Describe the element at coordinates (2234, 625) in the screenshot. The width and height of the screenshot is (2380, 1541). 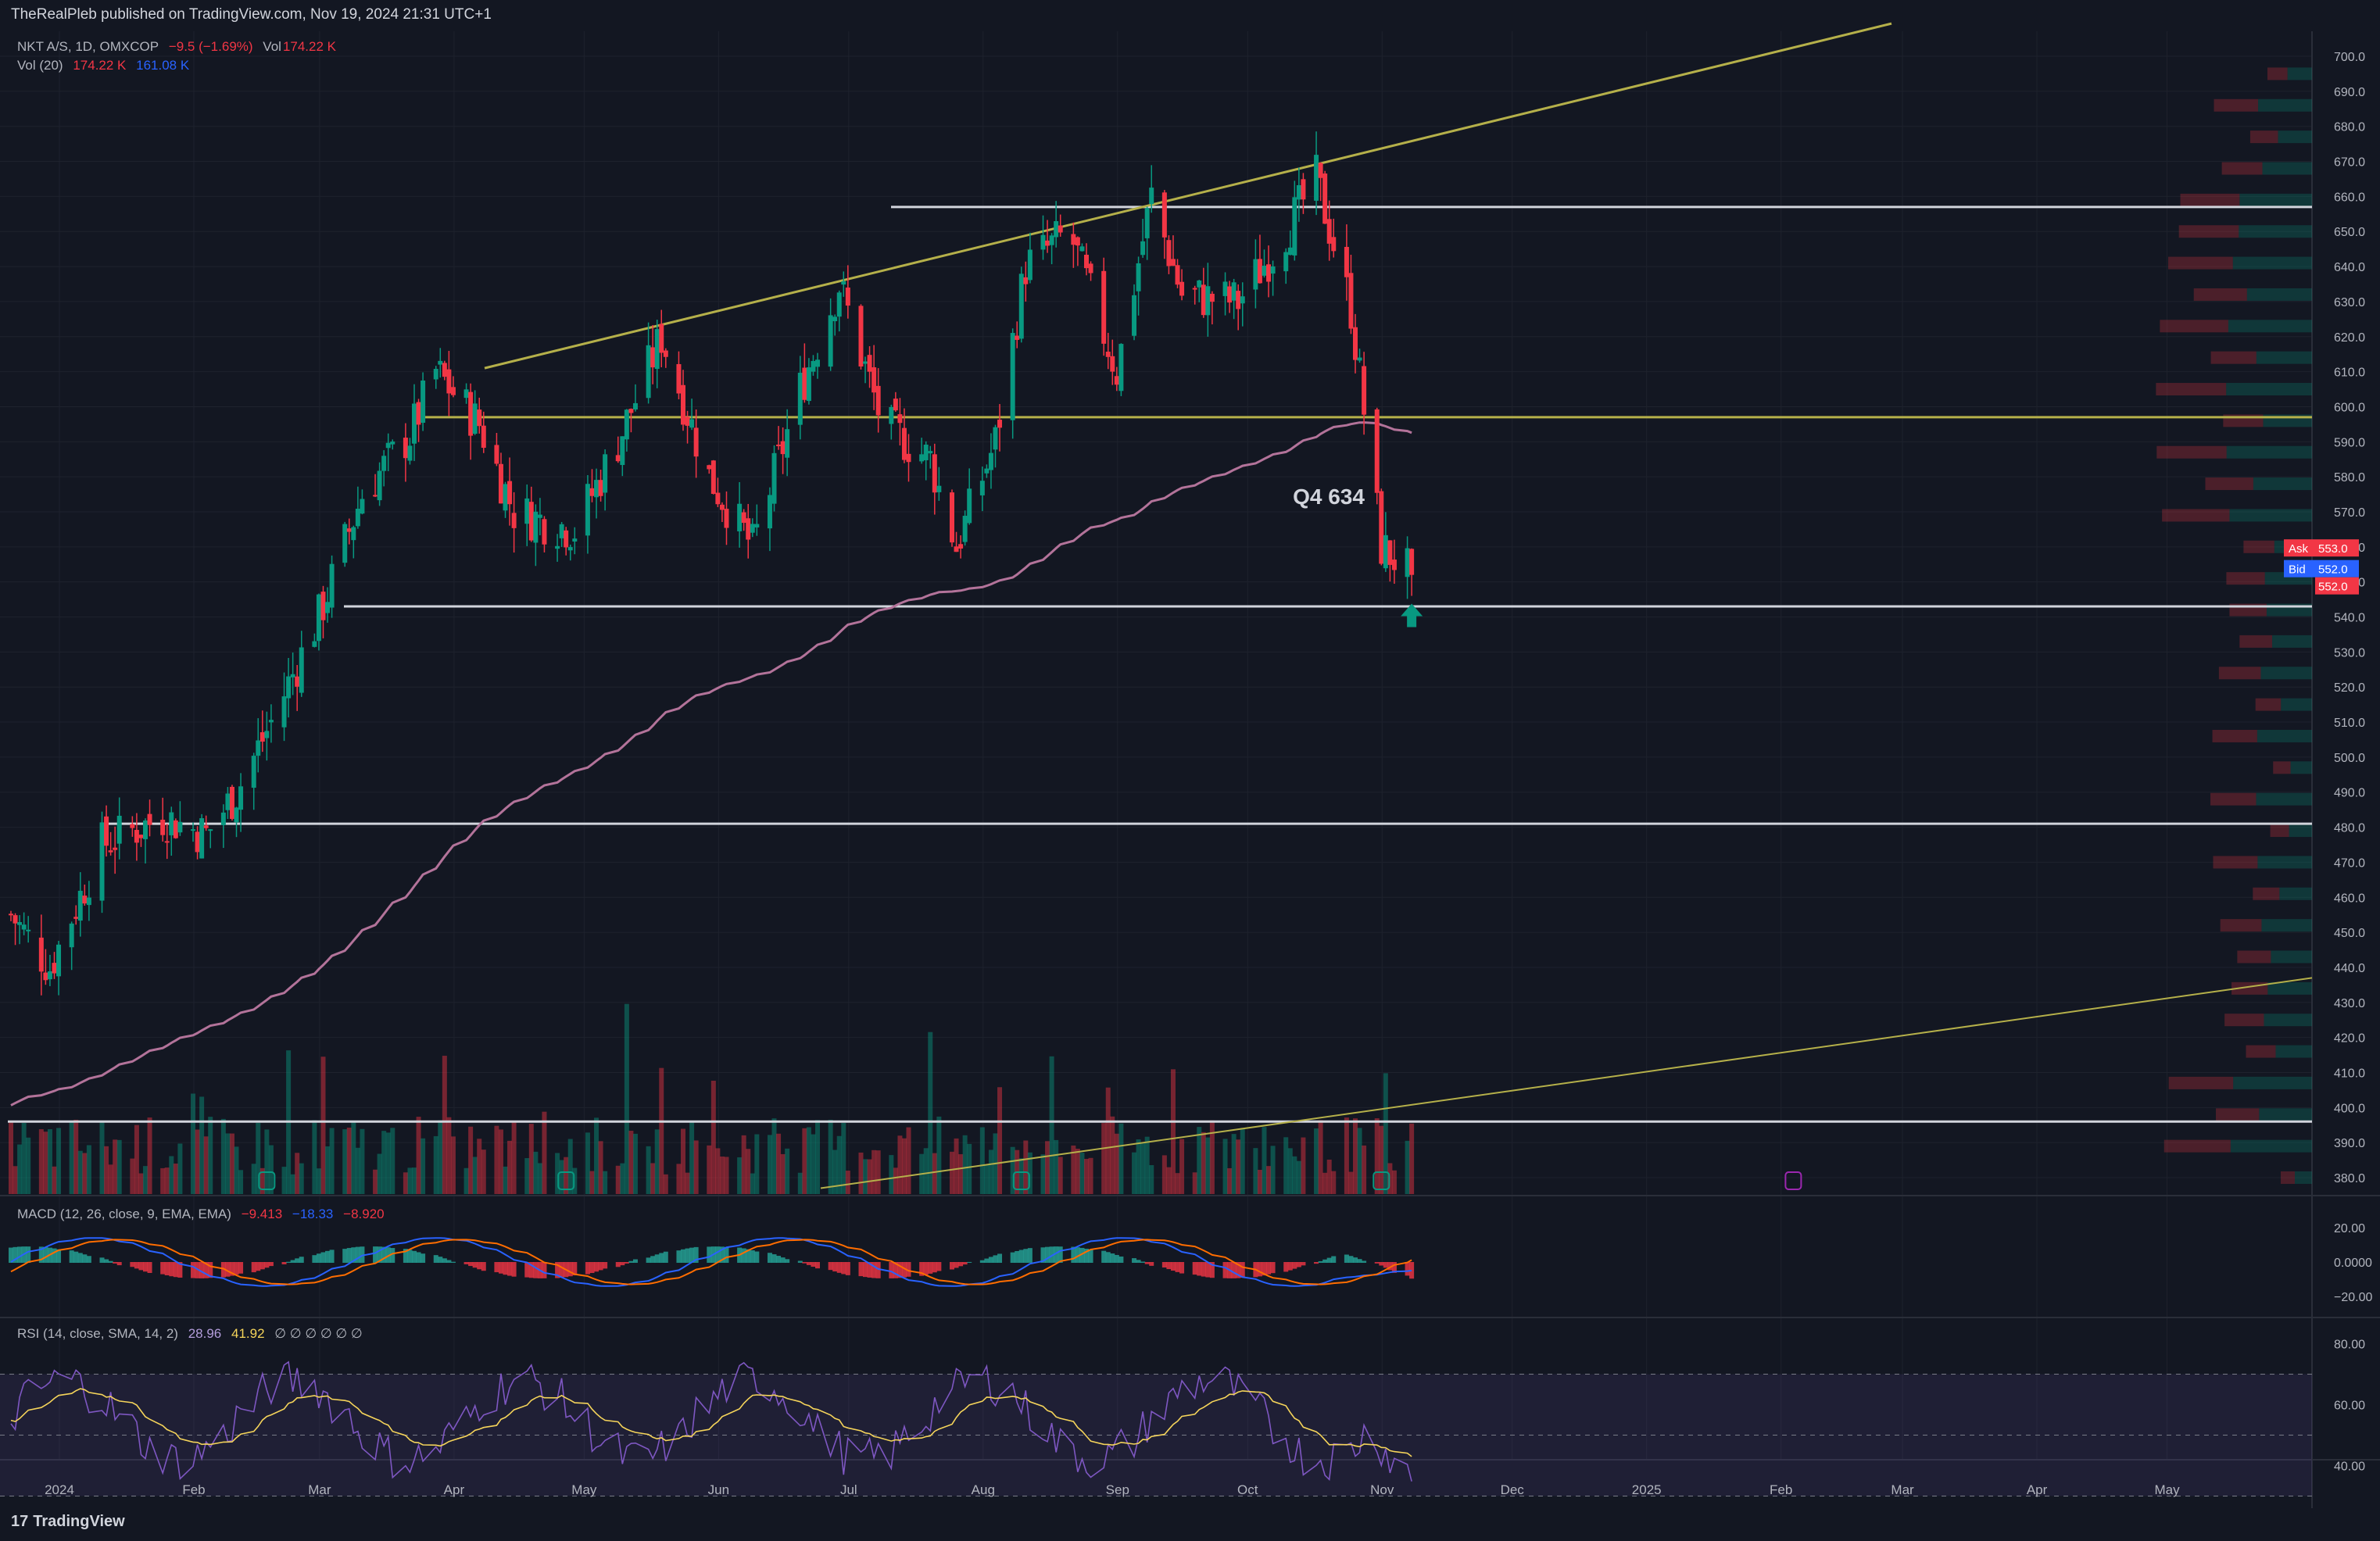
I see `volume-profile` at that location.